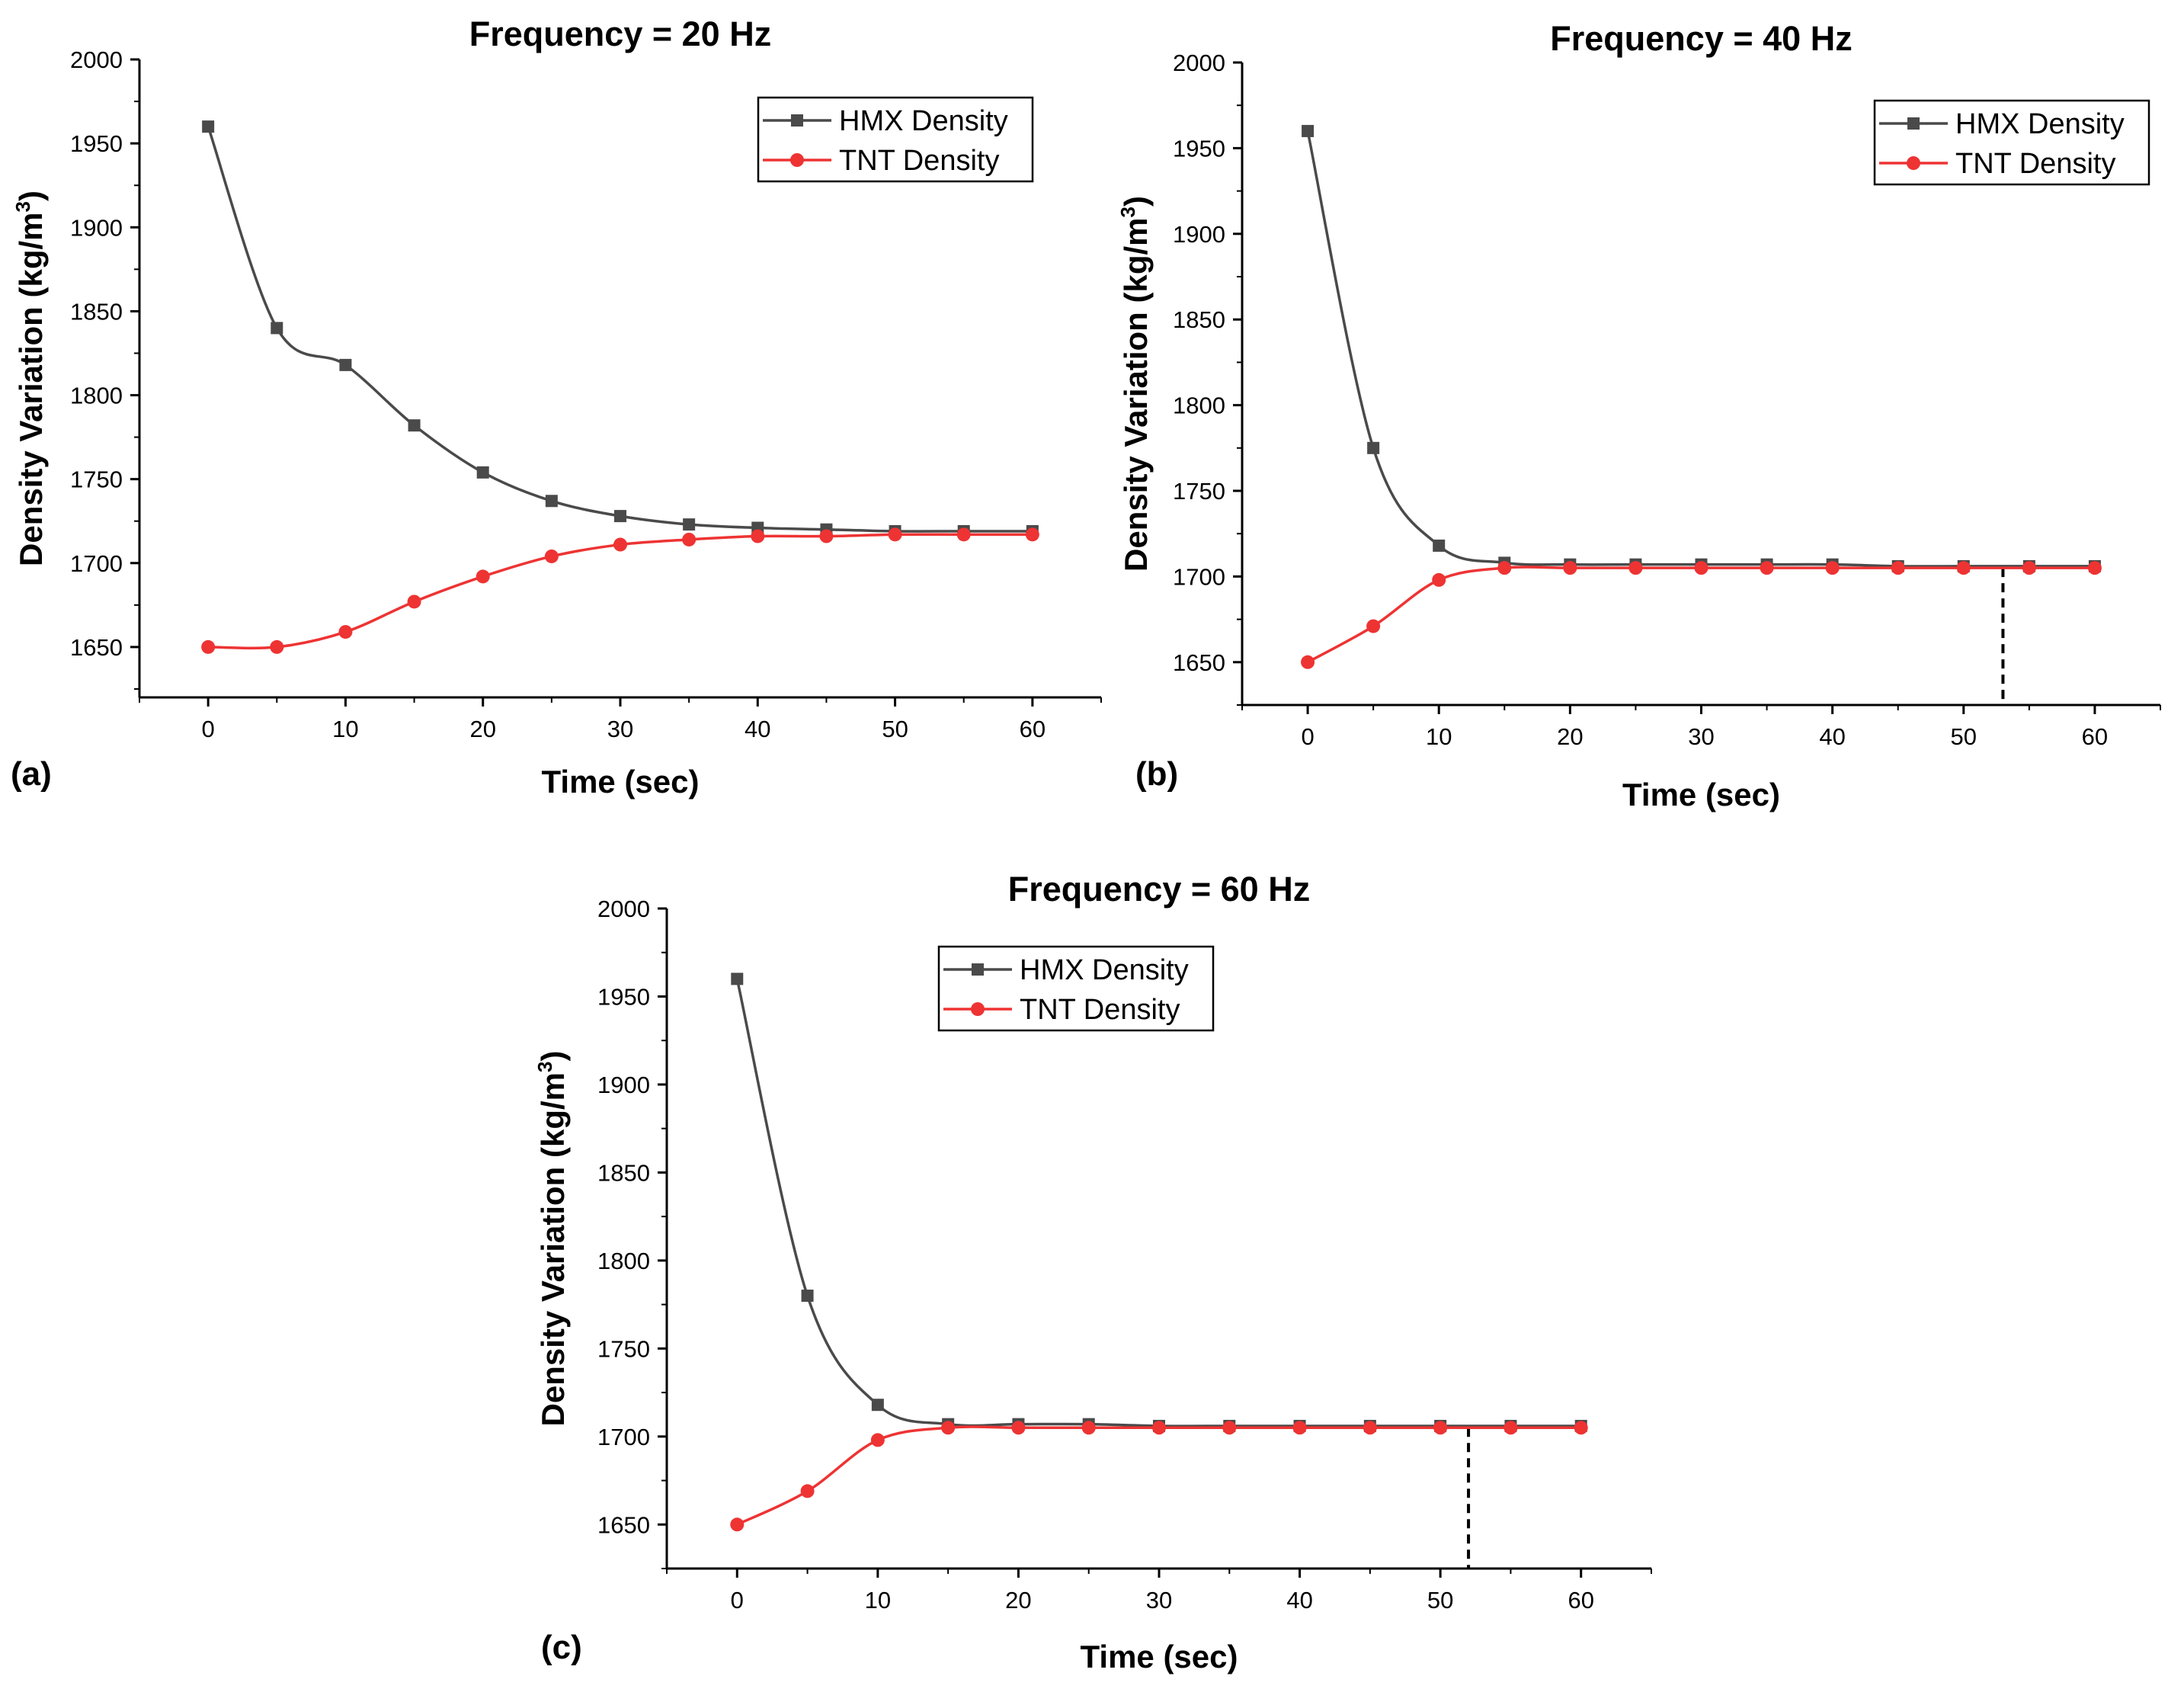 The height and width of the screenshot is (1692, 2184). Describe the element at coordinates (561, 1648) in the screenshot. I see `panel-label: (c)` at that location.